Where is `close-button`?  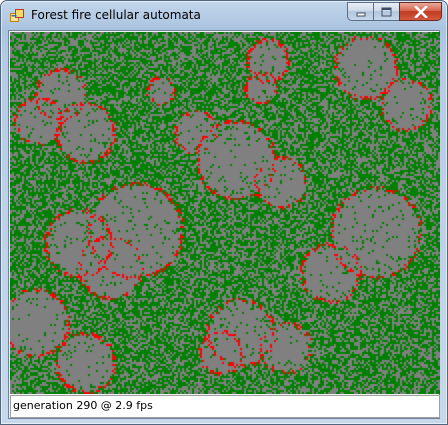
close-button is located at coordinates (420, 11).